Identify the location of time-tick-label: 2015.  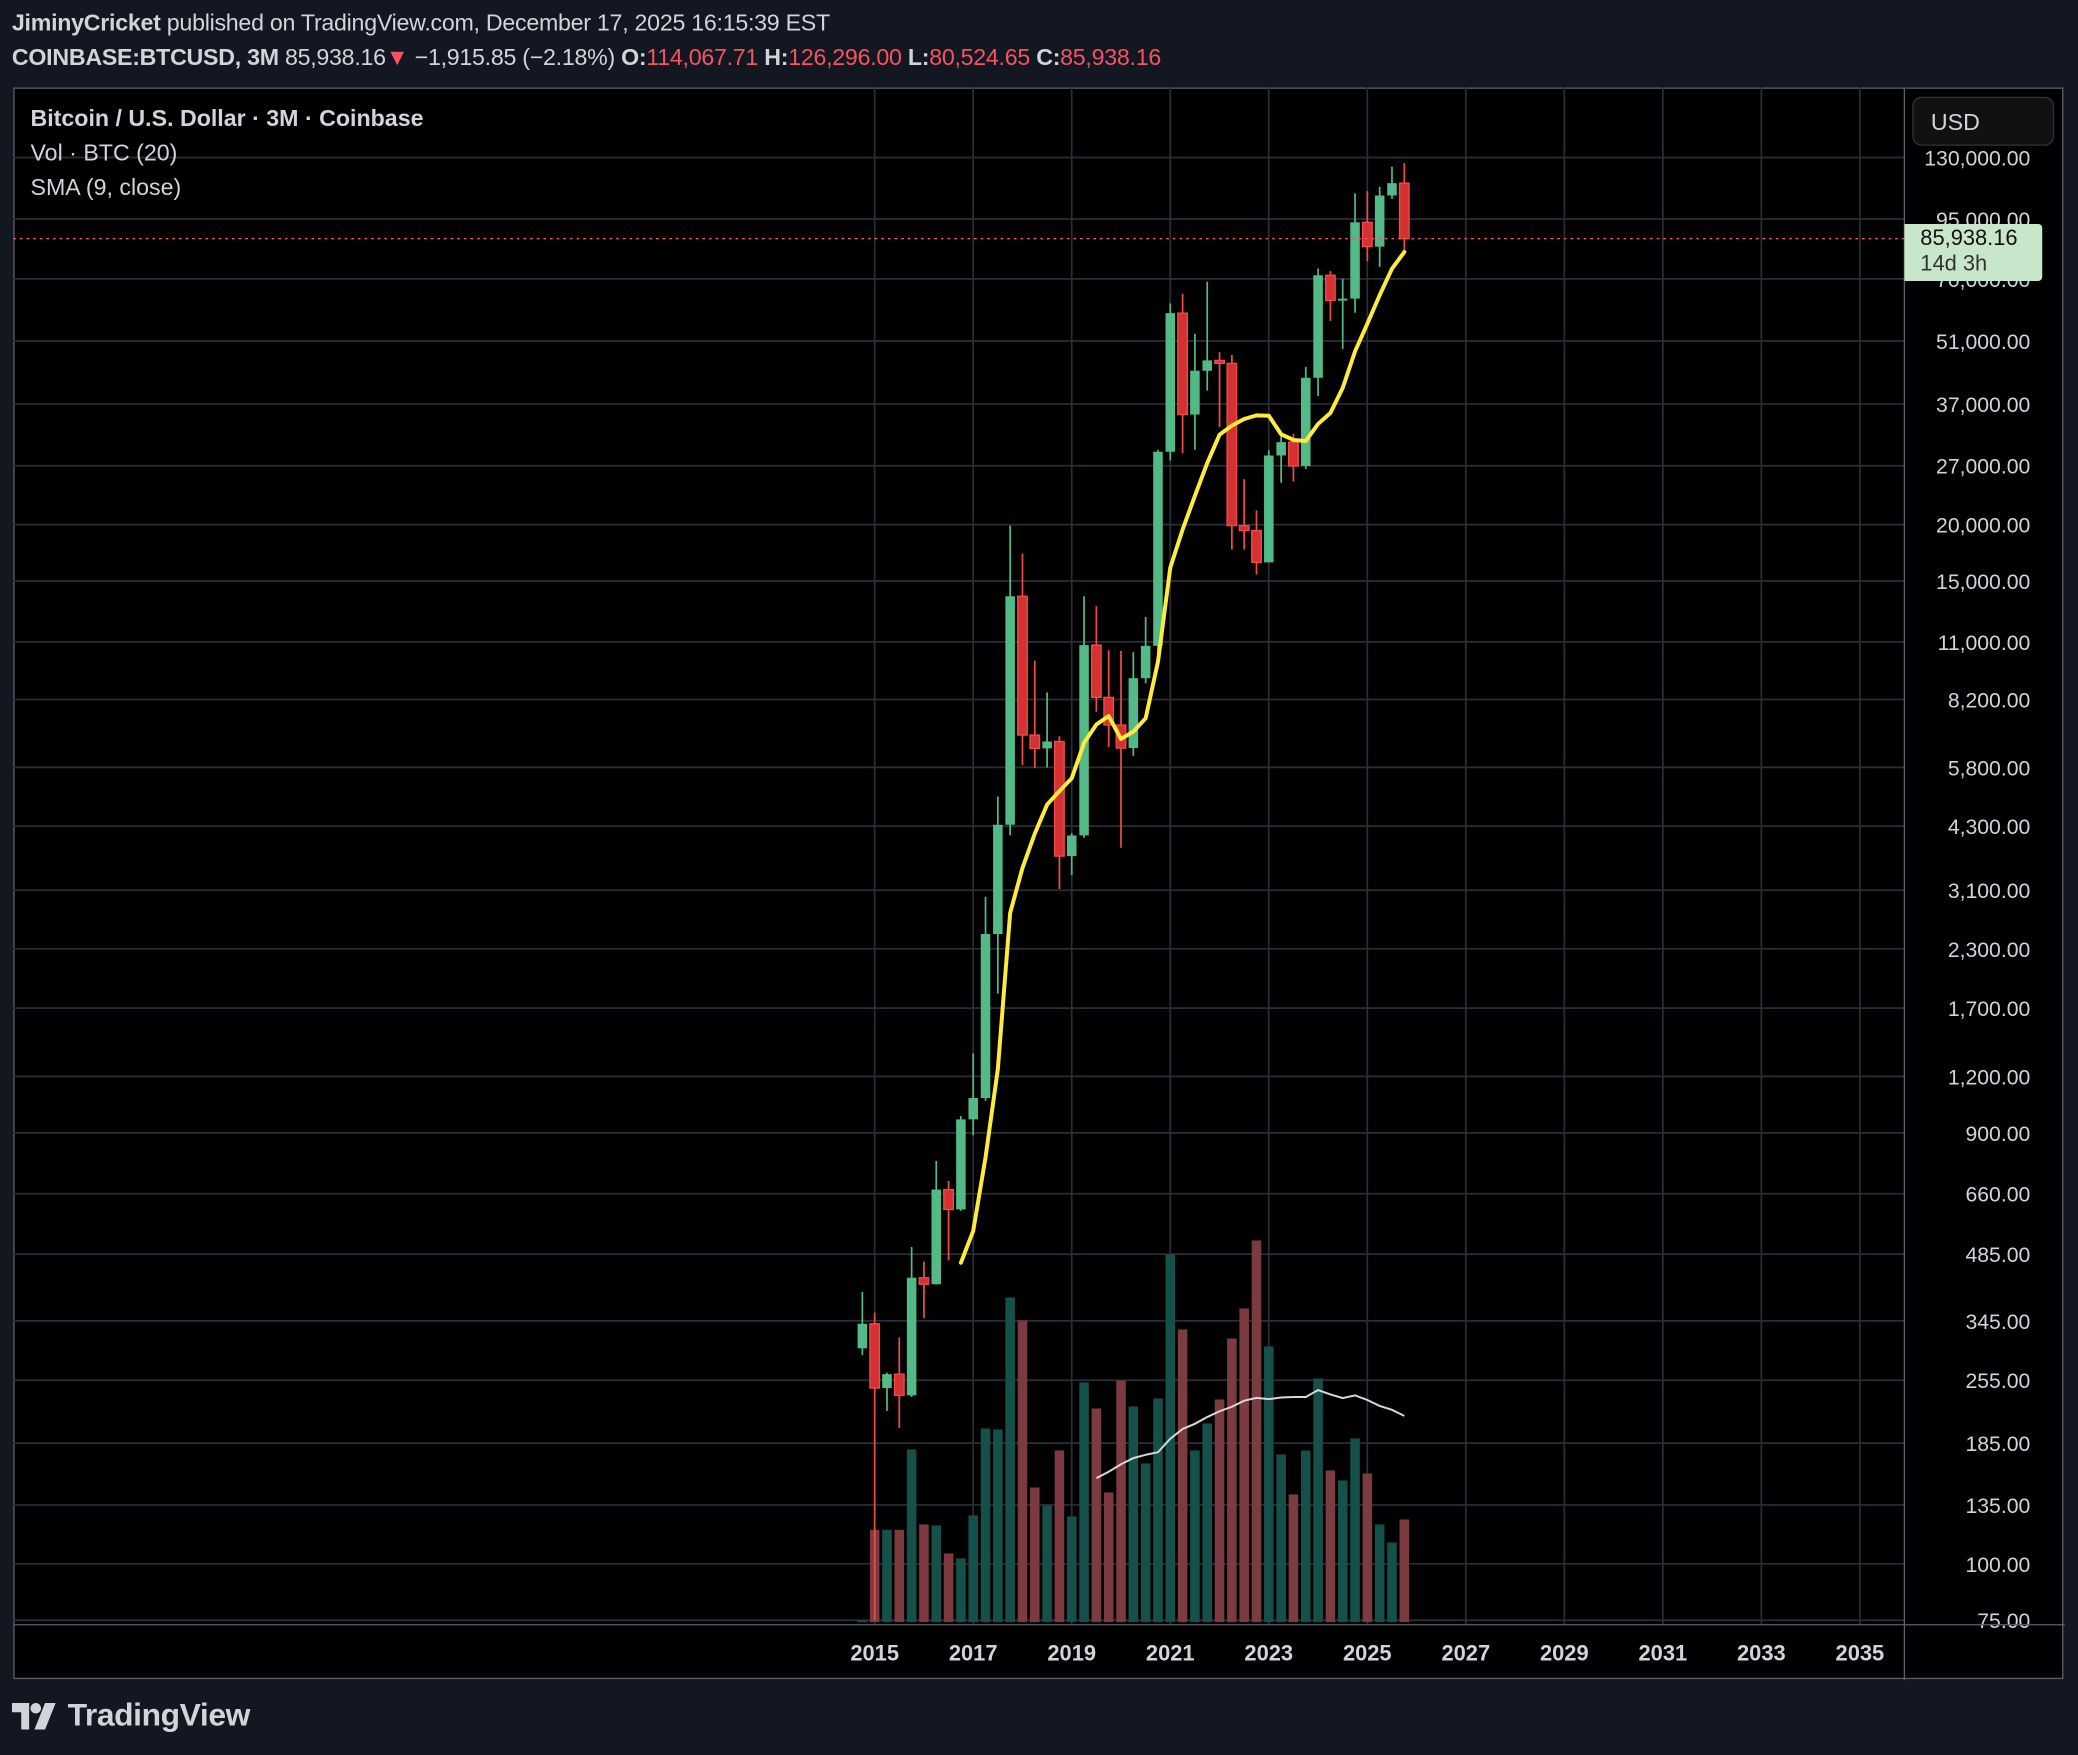
(874, 1653).